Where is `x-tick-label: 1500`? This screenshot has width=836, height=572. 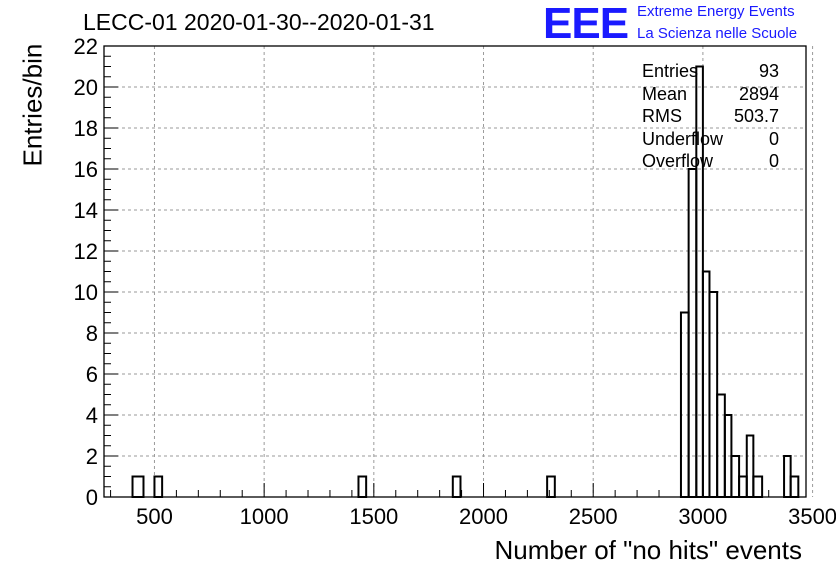 x-tick-label: 1500 is located at coordinates (373, 516).